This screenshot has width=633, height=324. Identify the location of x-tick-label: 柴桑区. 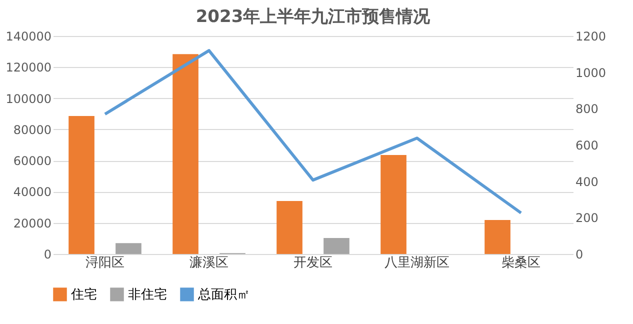
(521, 263).